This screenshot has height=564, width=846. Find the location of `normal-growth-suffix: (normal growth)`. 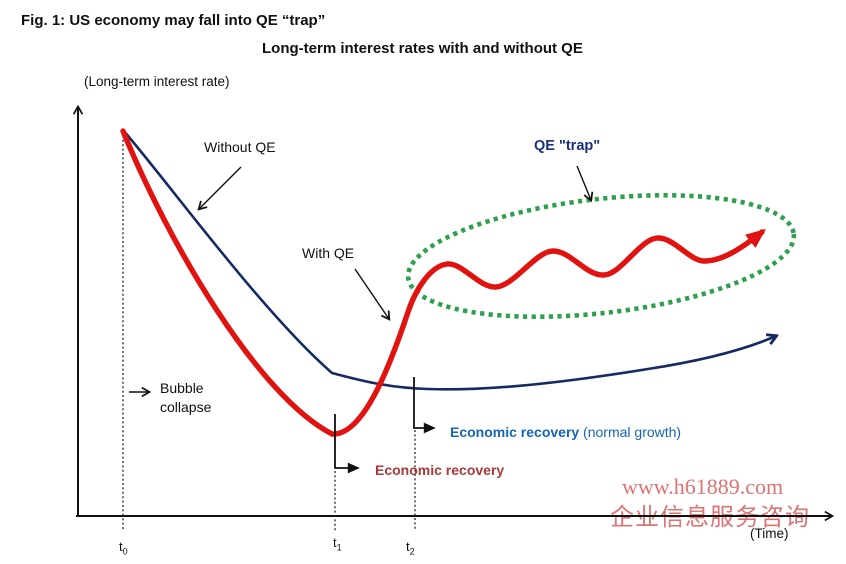

normal-growth-suffix: (normal growth) is located at coordinates (630, 432).